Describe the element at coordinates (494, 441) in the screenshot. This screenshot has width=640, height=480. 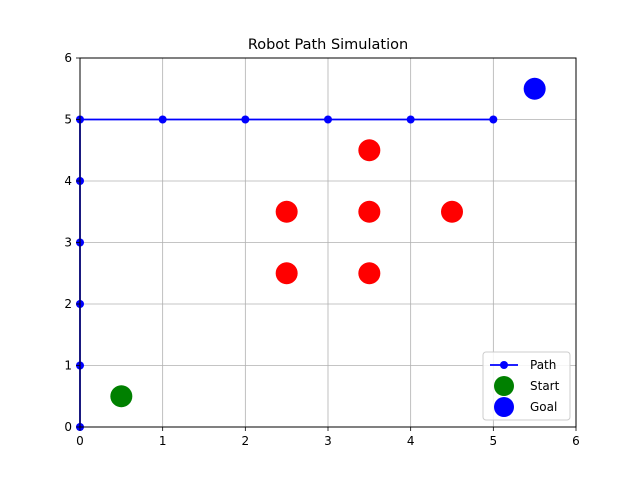
I see `x-tick-label: 5` at that location.